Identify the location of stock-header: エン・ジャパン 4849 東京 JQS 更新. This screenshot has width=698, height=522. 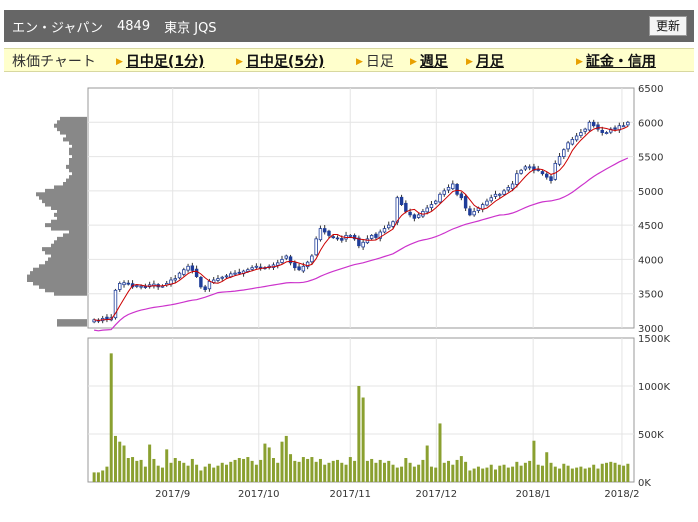
(349, 26).